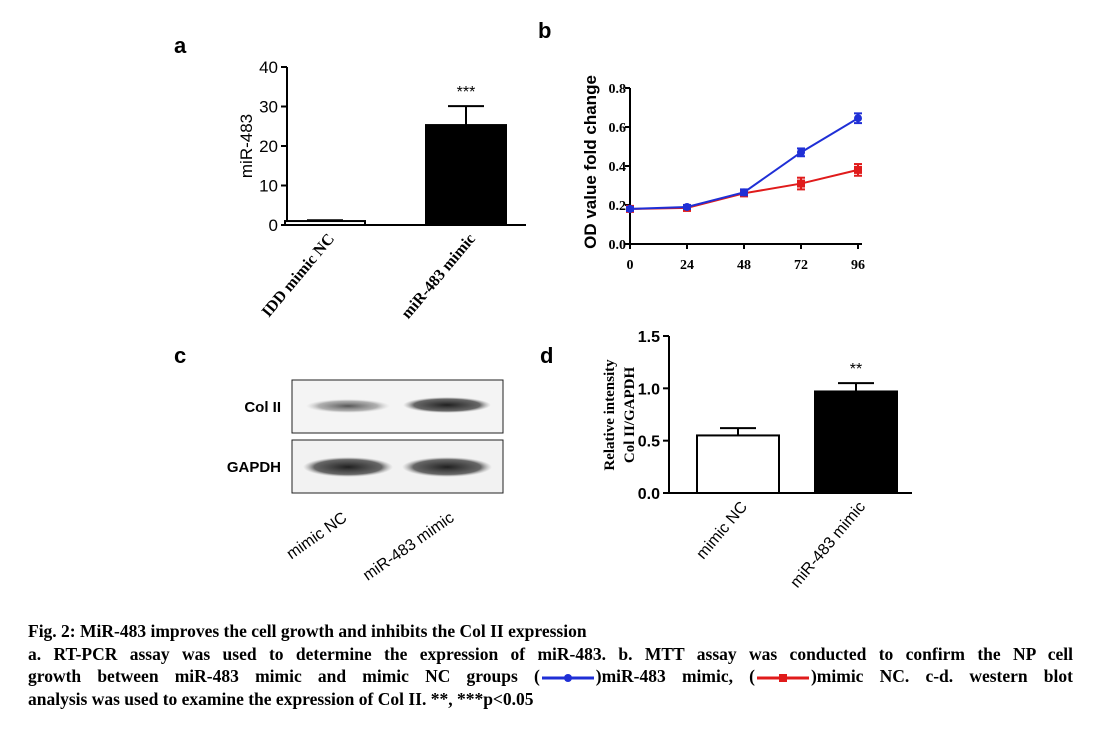 The image size is (1094, 732). Describe the element at coordinates (744, 265) in the screenshot. I see `x-tick-label: 48` at that location.